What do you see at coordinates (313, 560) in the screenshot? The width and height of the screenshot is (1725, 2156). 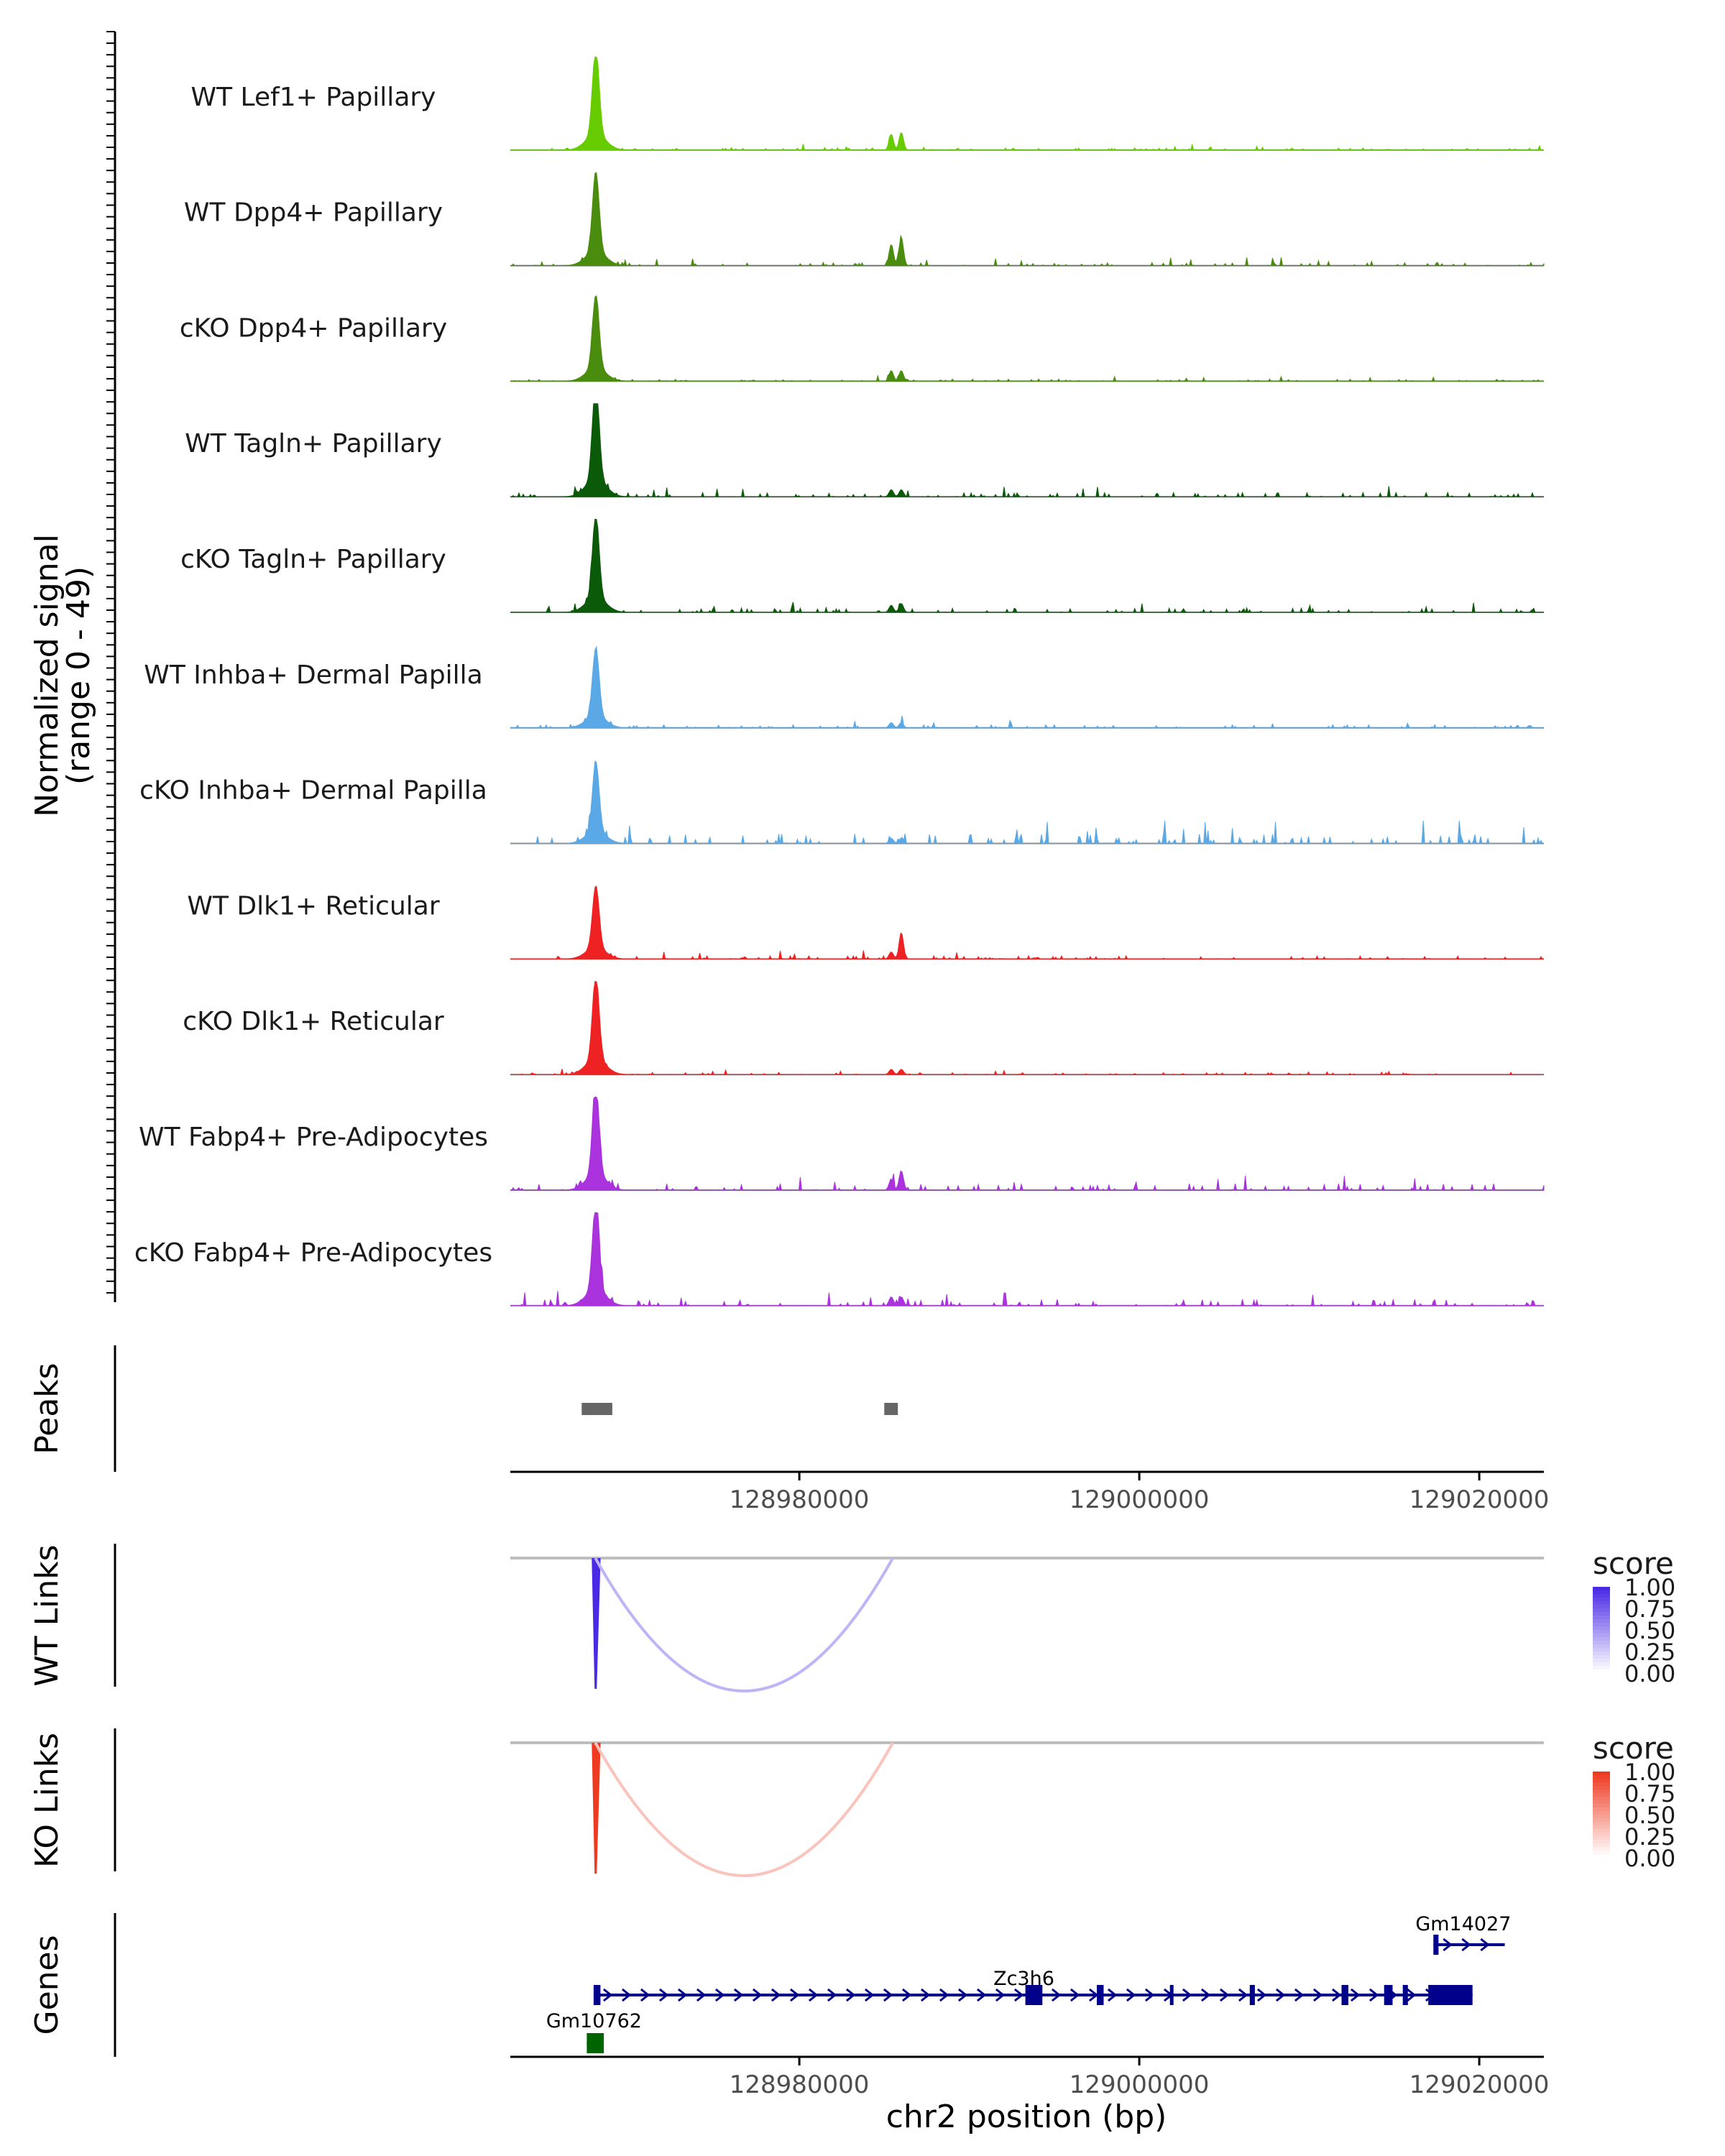 I see `track-label: cKO Tagln+ Papillary` at bounding box center [313, 560].